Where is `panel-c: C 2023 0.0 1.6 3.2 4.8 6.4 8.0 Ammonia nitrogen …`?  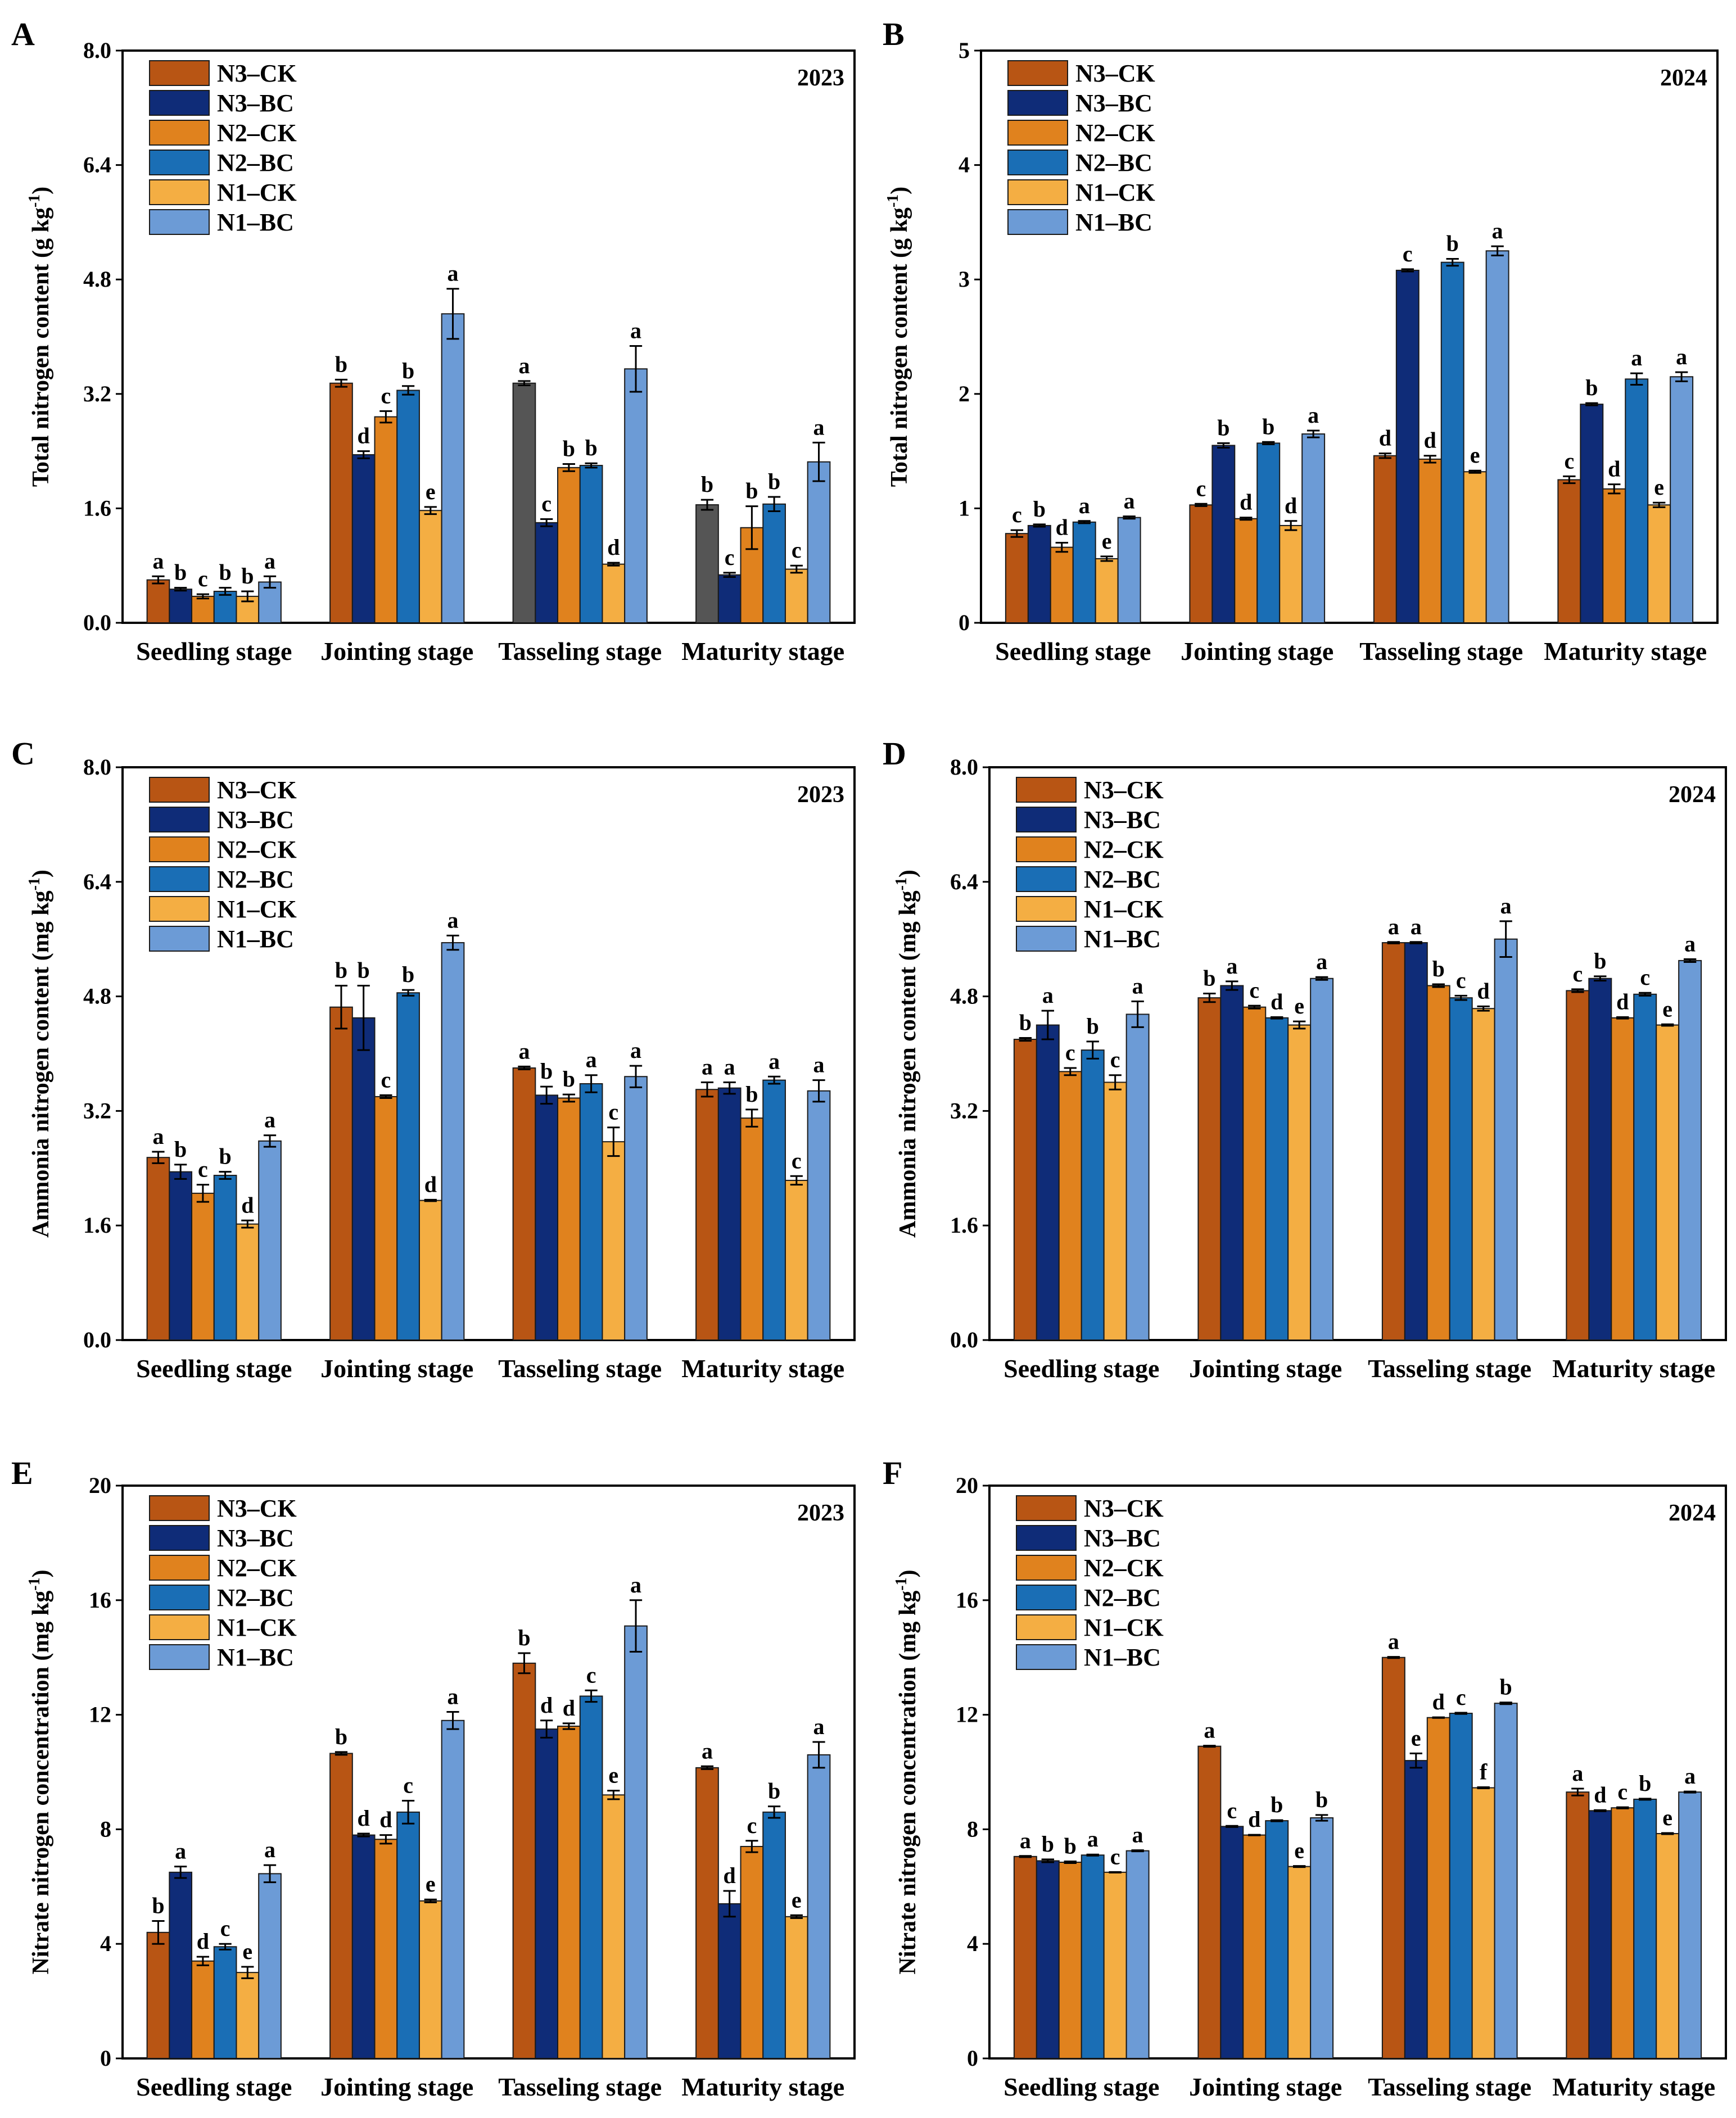 panel-c: C 2023 0.0 1.6 3.2 4.8 6.4 8.0 Ammonia nitrogen … is located at coordinates (433, 1059).